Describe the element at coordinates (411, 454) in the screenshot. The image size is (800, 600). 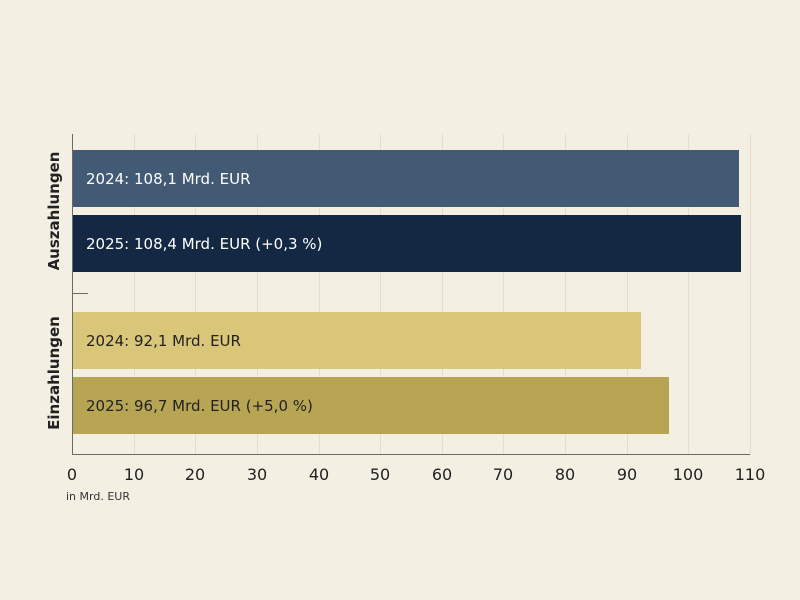
I see `x-axis-line` at that location.